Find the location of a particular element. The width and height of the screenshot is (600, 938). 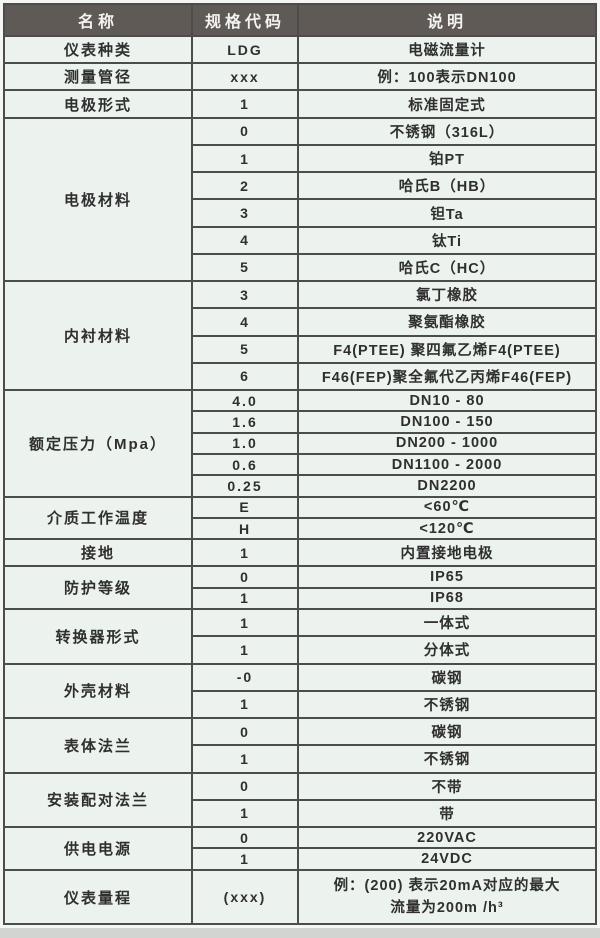

table-row: 表体法兰 0 碳钢 is located at coordinates (300, 745).